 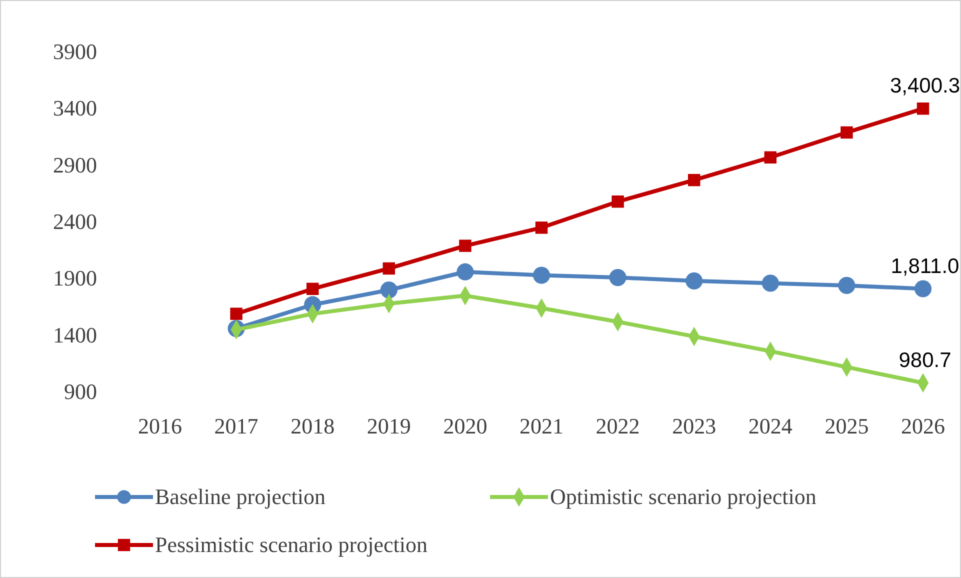 I want to click on legend-label: Pessimistic scenario projection, so click(x=291, y=544).